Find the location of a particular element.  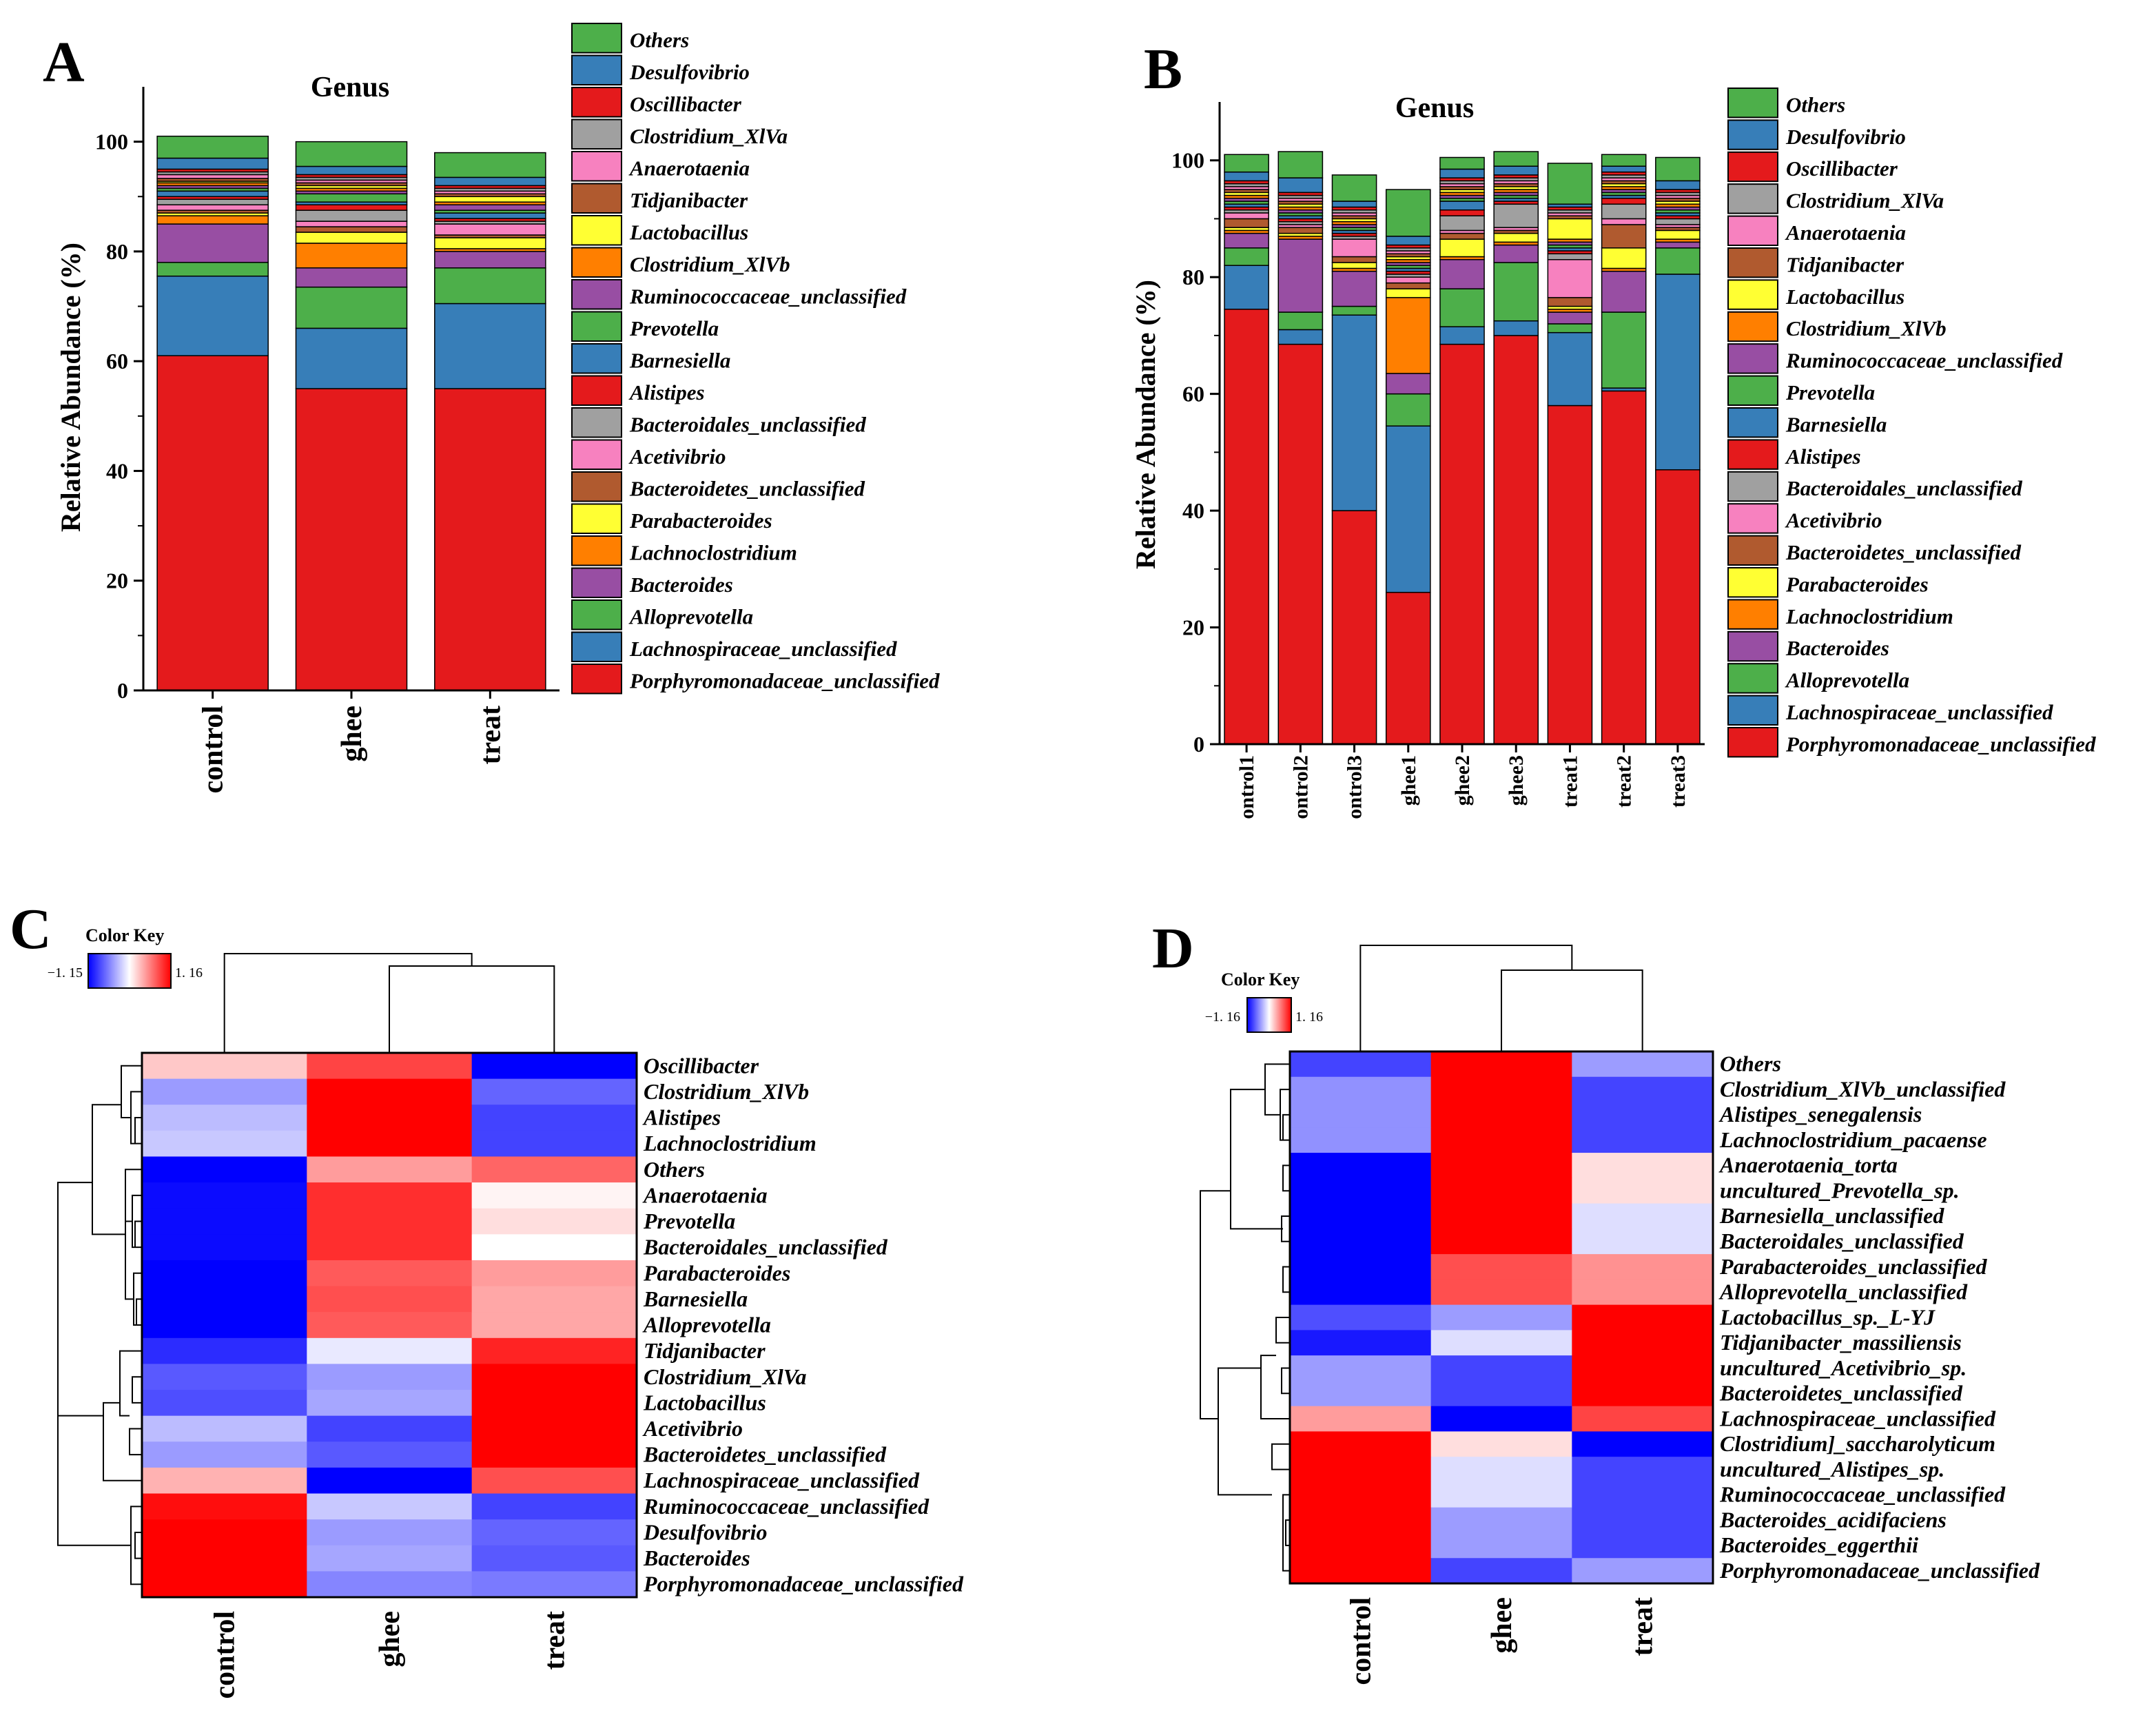

panel-c-cell-oscillibacter-treat is located at coordinates (554, 1066).